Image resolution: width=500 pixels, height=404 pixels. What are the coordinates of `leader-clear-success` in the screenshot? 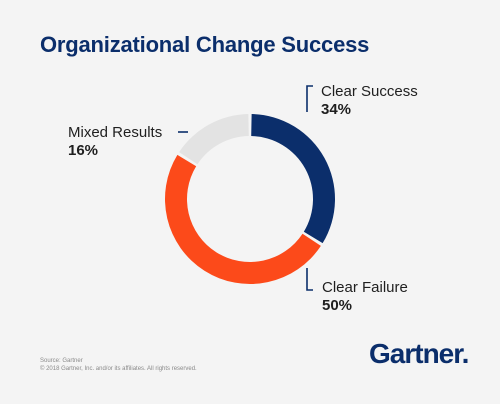 It's located at (309, 98).